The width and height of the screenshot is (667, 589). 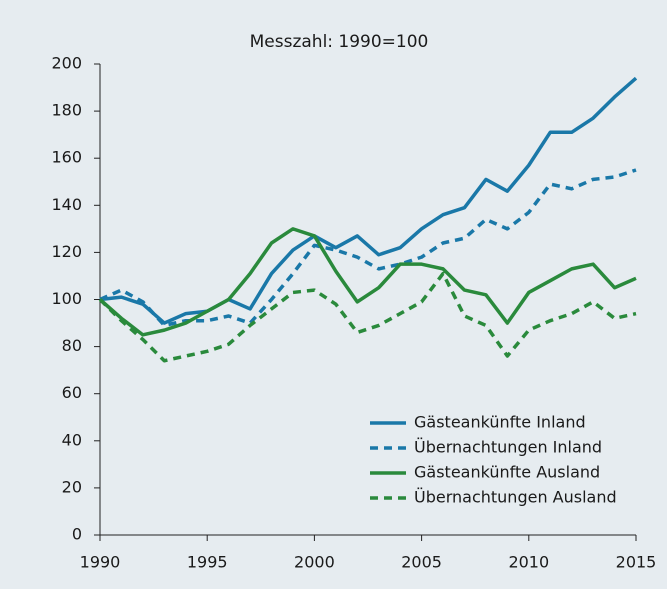 What do you see at coordinates (515, 497) in the screenshot?
I see `legend-label: Übernachtungen Ausland` at bounding box center [515, 497].